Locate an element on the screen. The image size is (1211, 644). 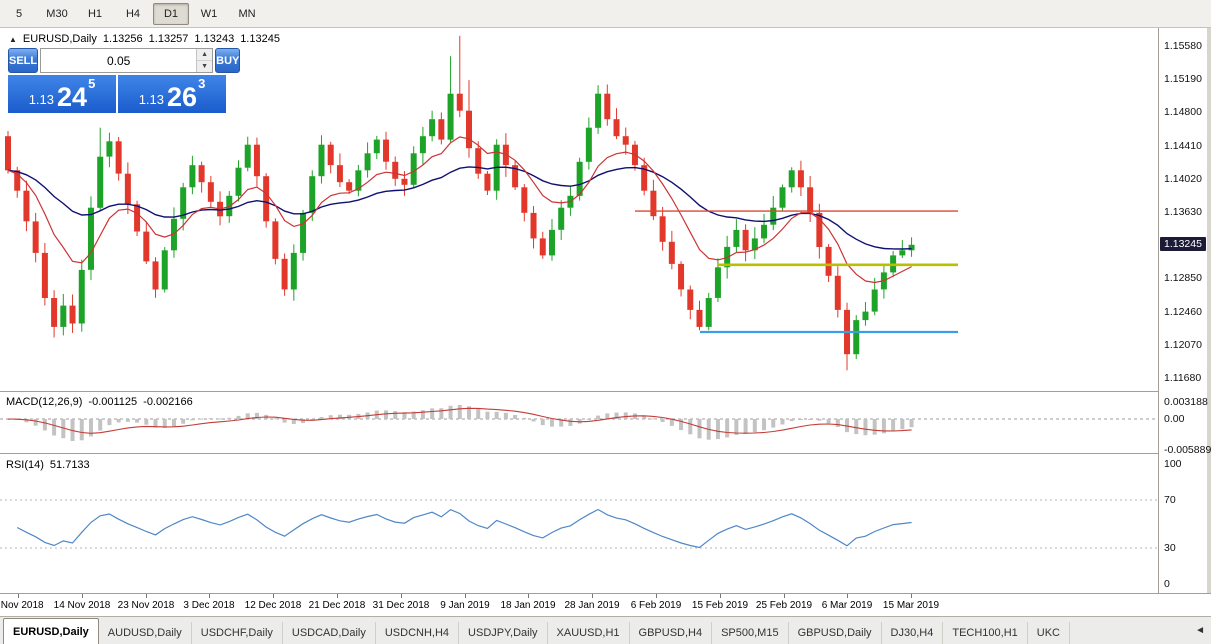
macd-axis-label: 0.003188 is located at coordinates (1186, 402).